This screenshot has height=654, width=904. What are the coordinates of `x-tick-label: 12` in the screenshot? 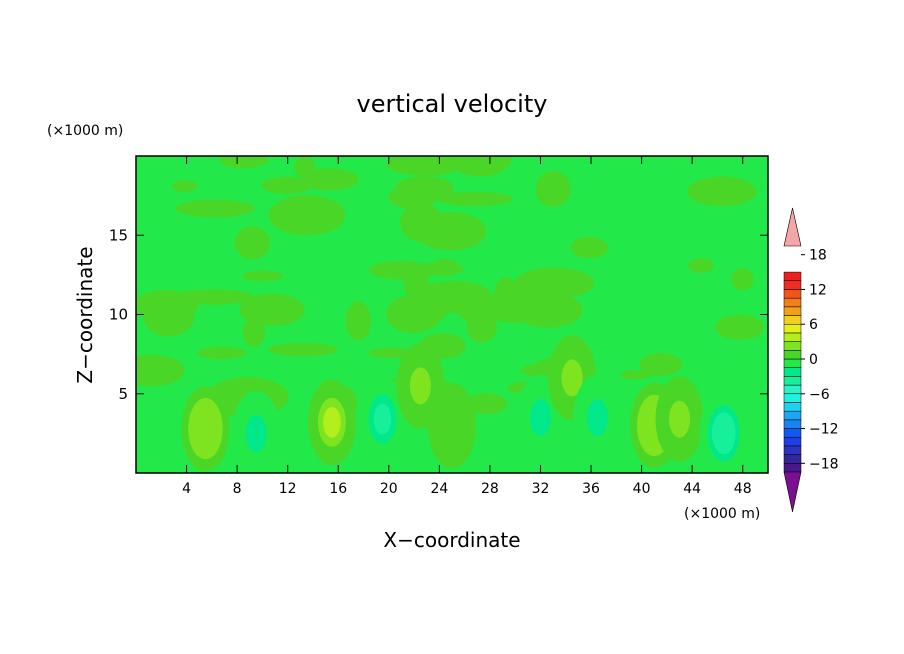 It's located at (288, 489).